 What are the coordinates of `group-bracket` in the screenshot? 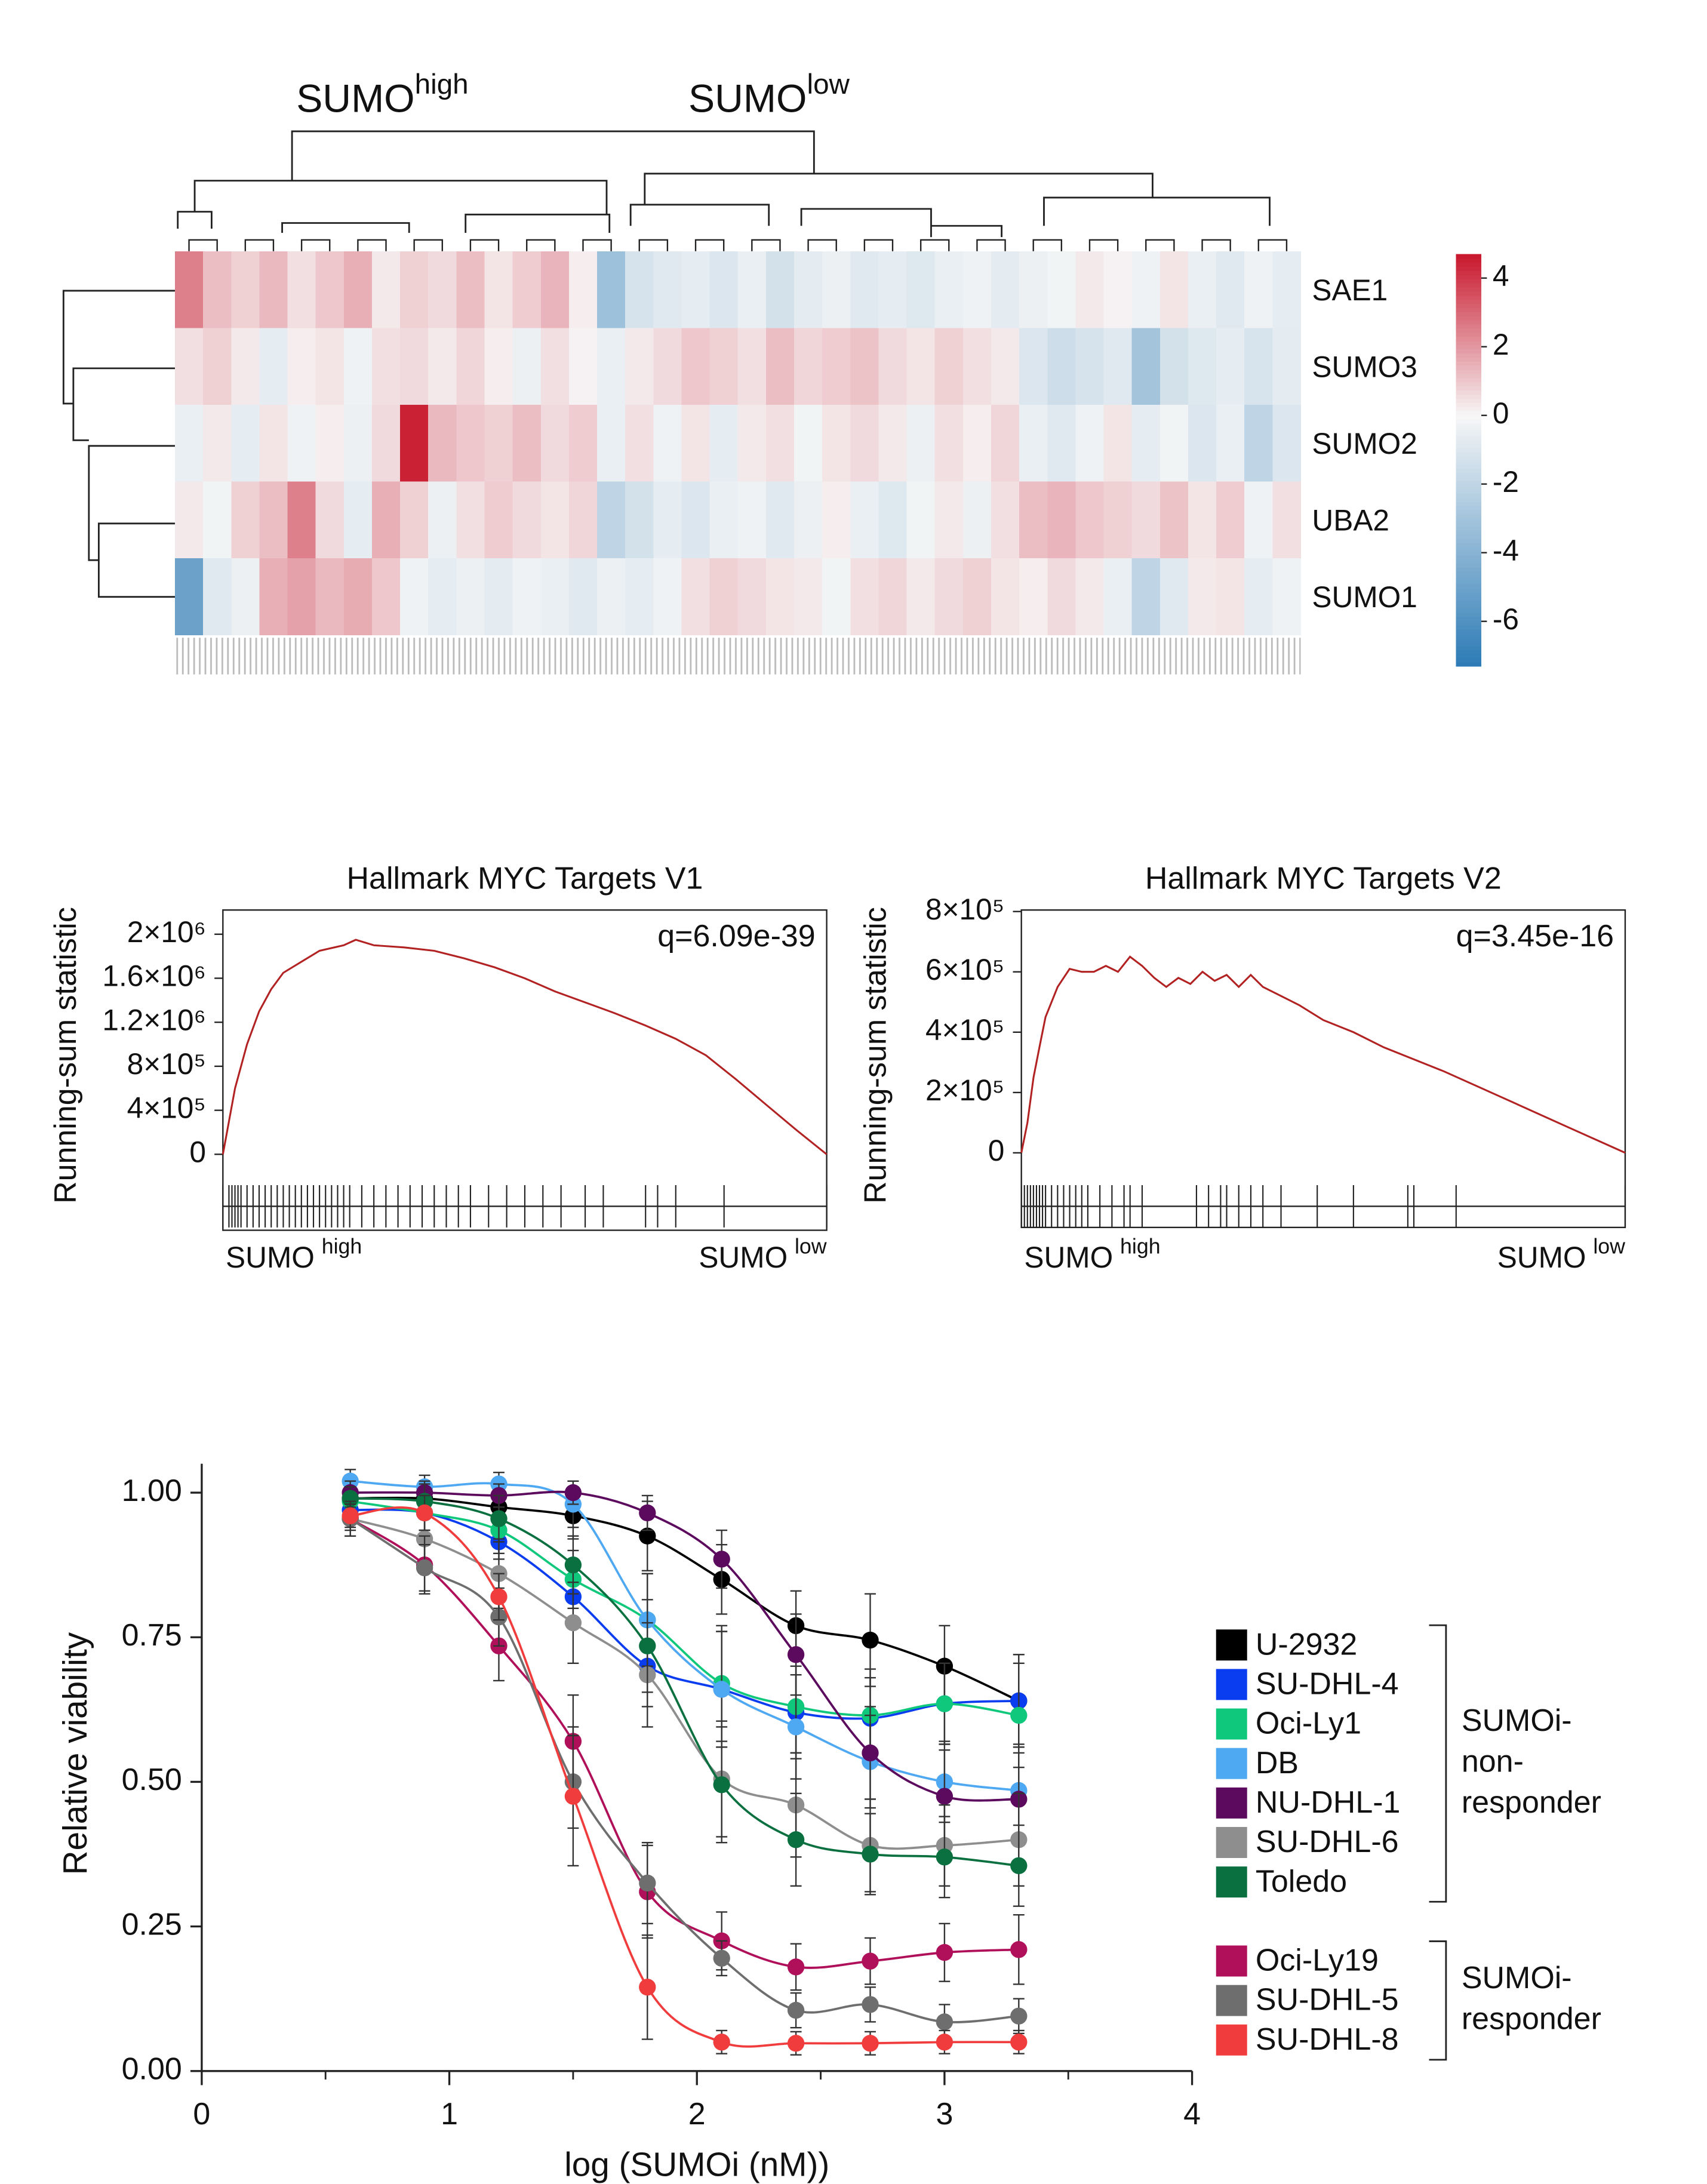 It's located at (1438, 1763).